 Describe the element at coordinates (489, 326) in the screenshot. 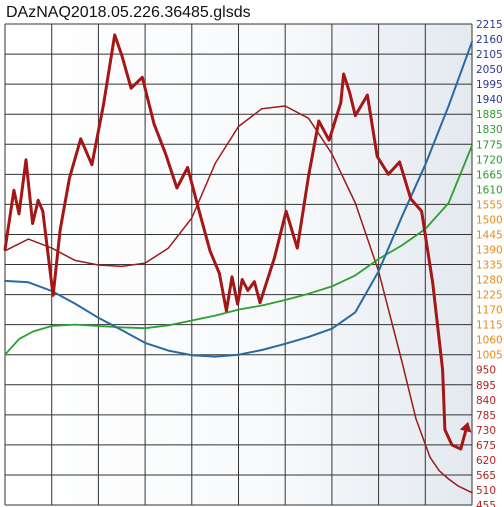

I see `y-tick-label: 1115` at that location.